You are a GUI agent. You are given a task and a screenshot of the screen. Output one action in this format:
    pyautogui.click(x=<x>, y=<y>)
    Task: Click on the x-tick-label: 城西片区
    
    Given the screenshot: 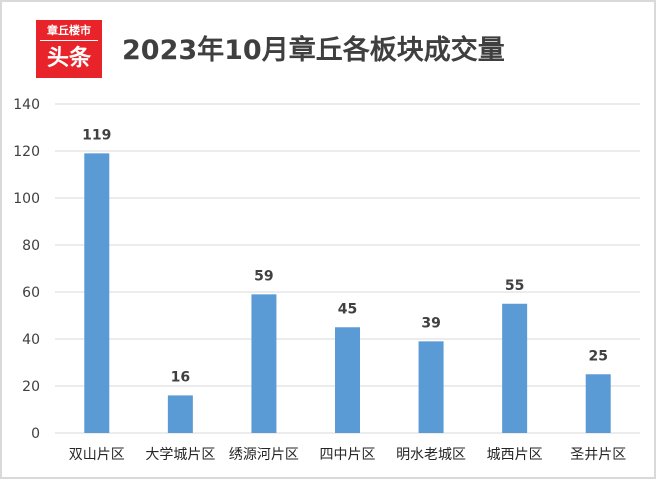 What is the action you would take?
    pyautogui.click(x=515, y=455)
    